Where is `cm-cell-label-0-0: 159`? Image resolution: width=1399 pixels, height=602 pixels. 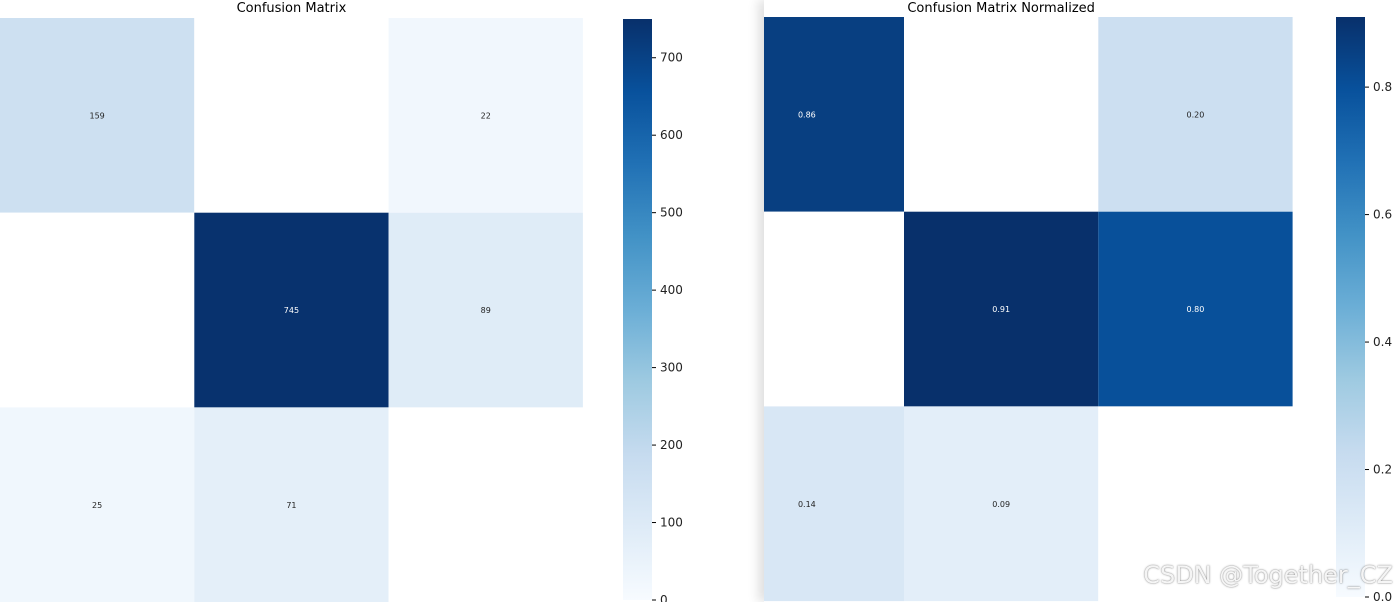 cm-cell-label-0-0: 159 is located at coordinates (97, 115).